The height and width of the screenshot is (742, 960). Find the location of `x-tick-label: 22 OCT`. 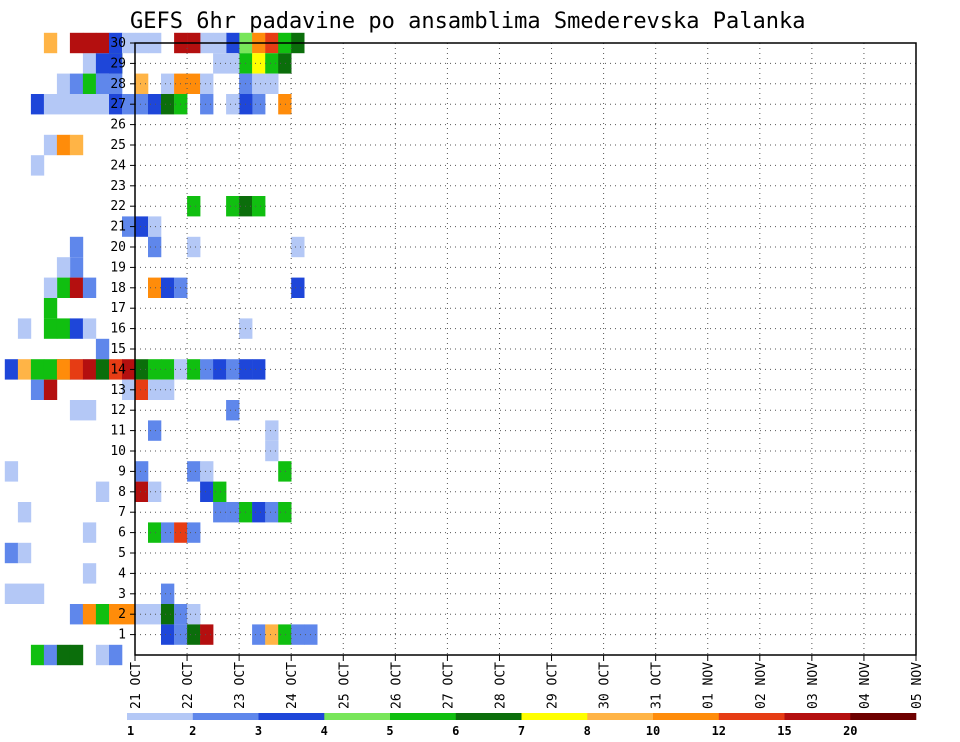

x-tick-label: 22 OCT is located at coordinates (188, 685).